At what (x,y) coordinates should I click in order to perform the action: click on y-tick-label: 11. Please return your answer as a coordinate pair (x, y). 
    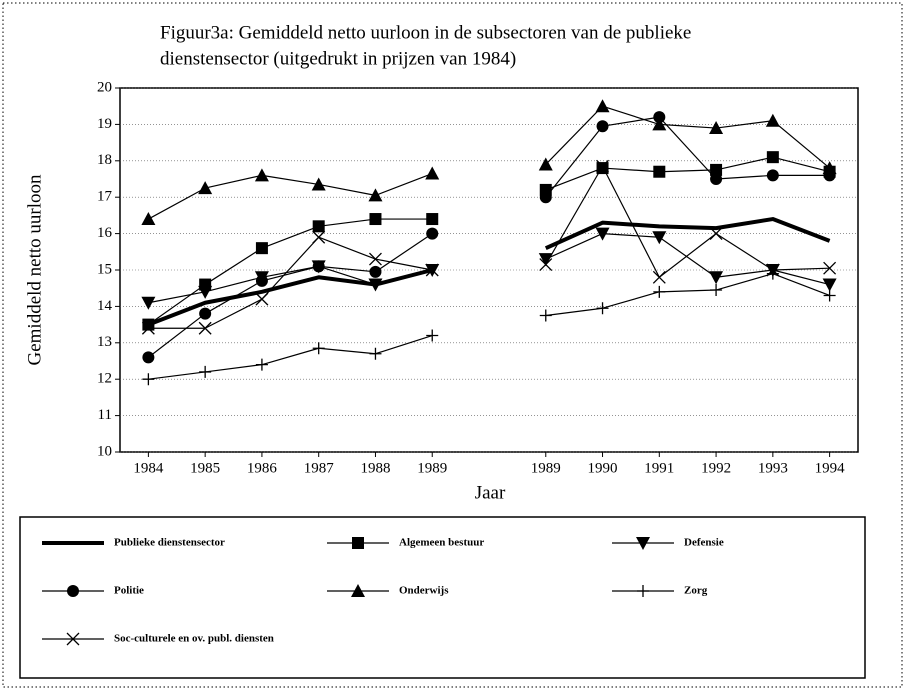
    Looking at the image, I should click on (105, 415).